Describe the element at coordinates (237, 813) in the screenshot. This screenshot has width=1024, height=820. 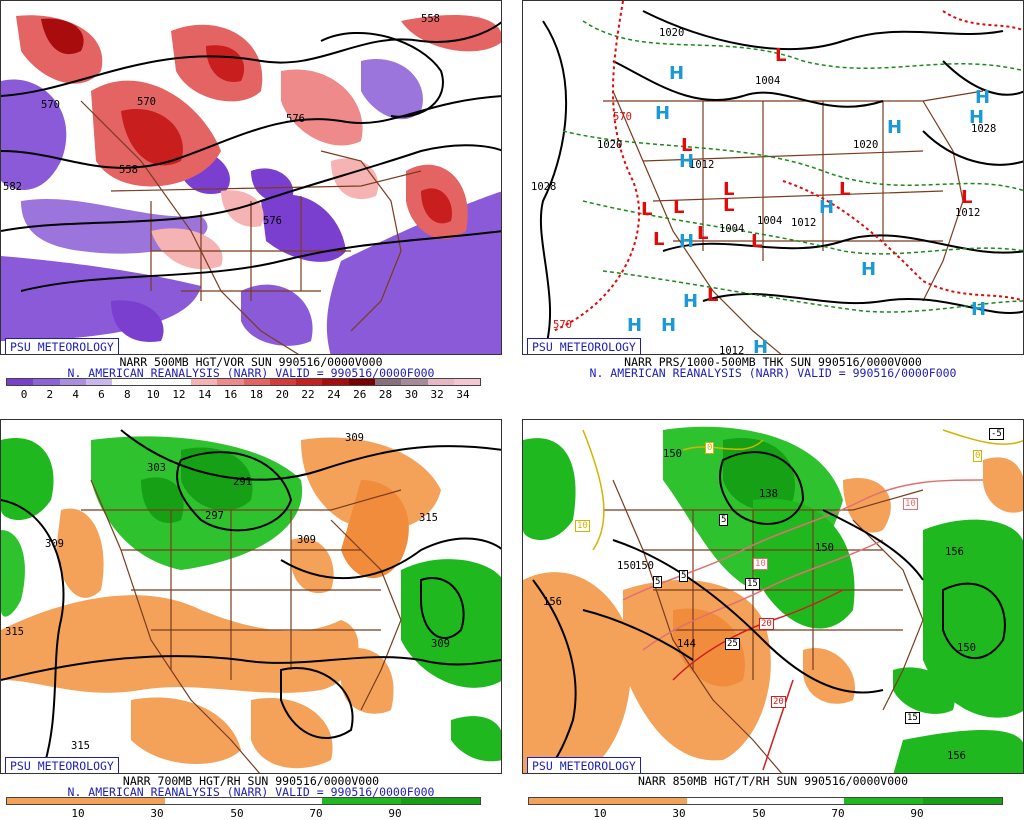
I see `tick-label: 50` at that location.